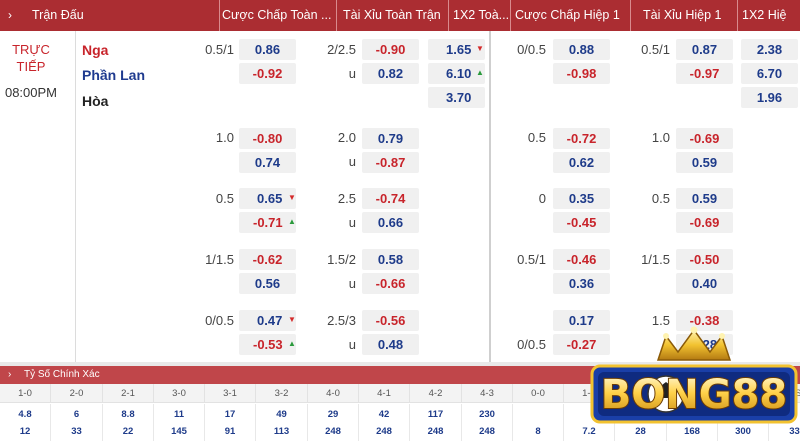  Describe the element at coordinates (390, 222) in the screenshot. I see `odds-under: 0.66` at that location.